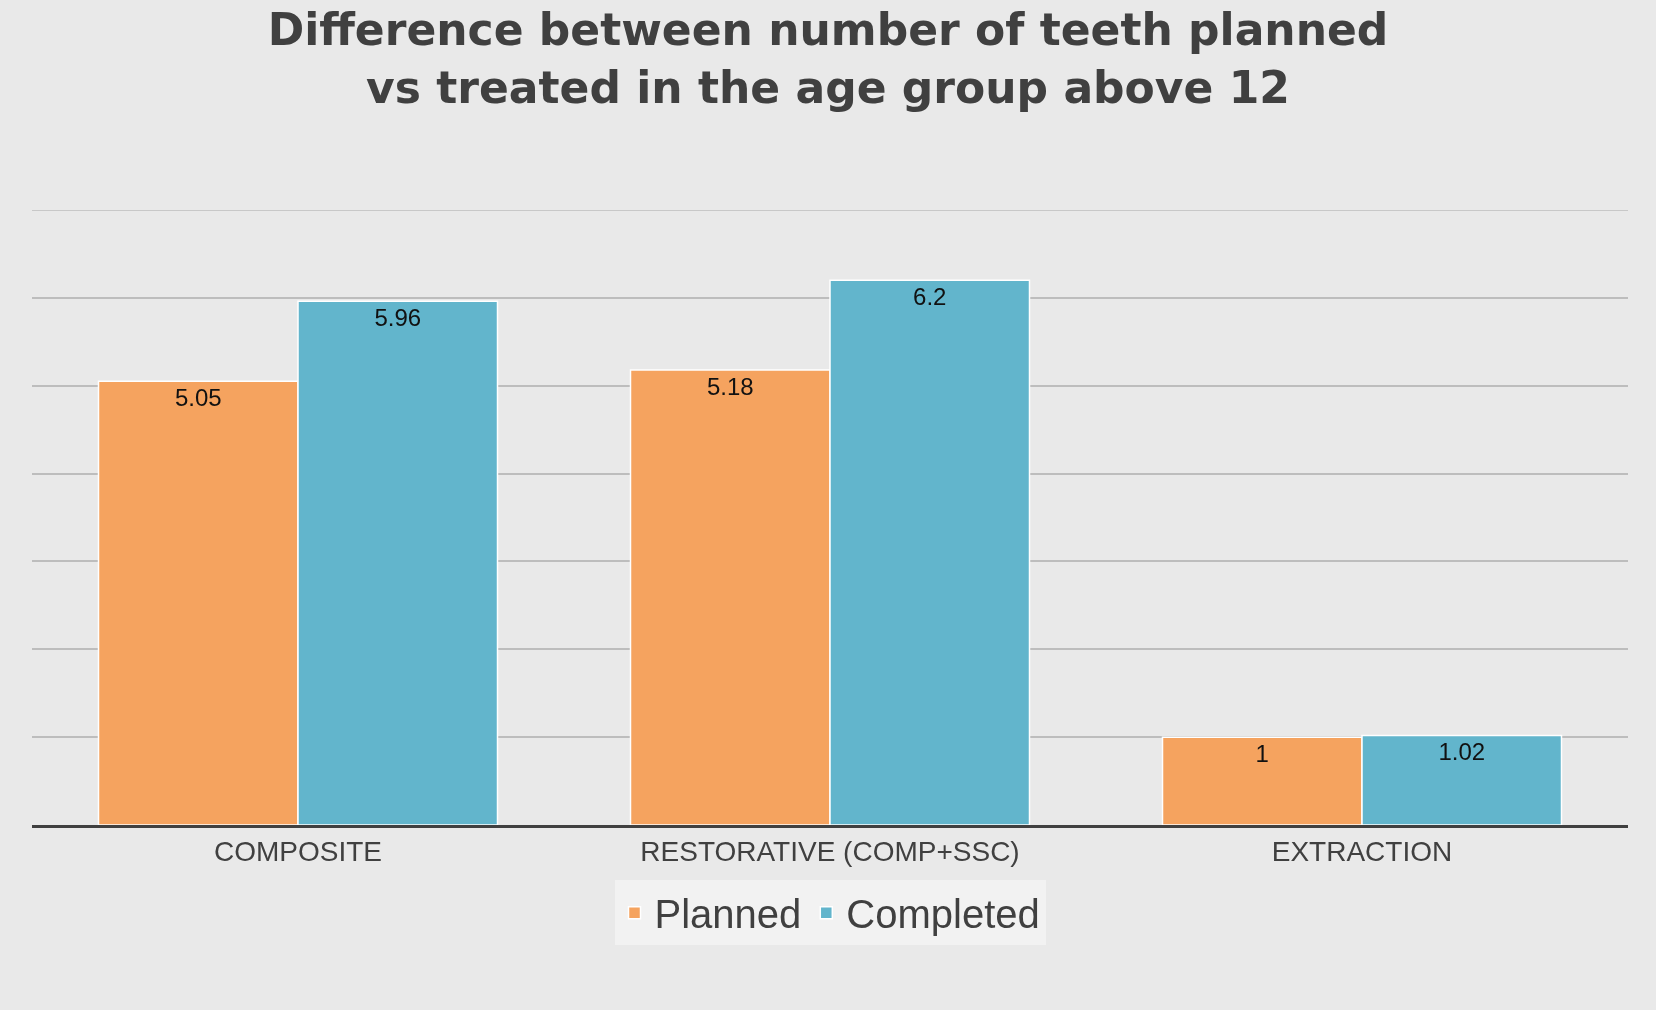 This screenshot has width=1656, height=1010. Describe the element at coordinates (930, 297) in the screenshot. I see `data-label: 6.2` at that location.